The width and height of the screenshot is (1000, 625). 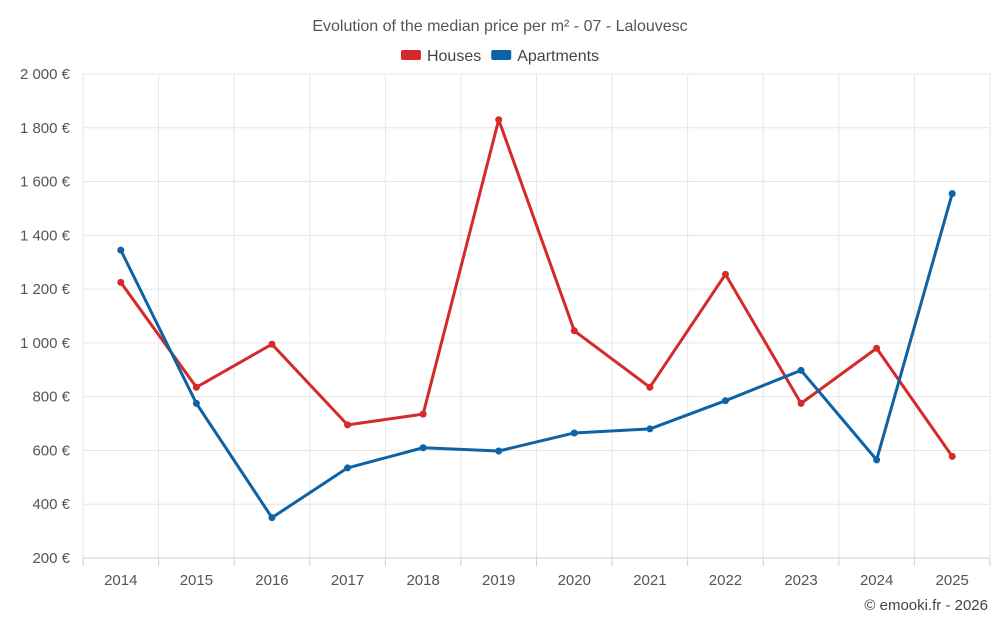 I want to click on y-tick-label: 1 600 €, so click(x=45, y=182).